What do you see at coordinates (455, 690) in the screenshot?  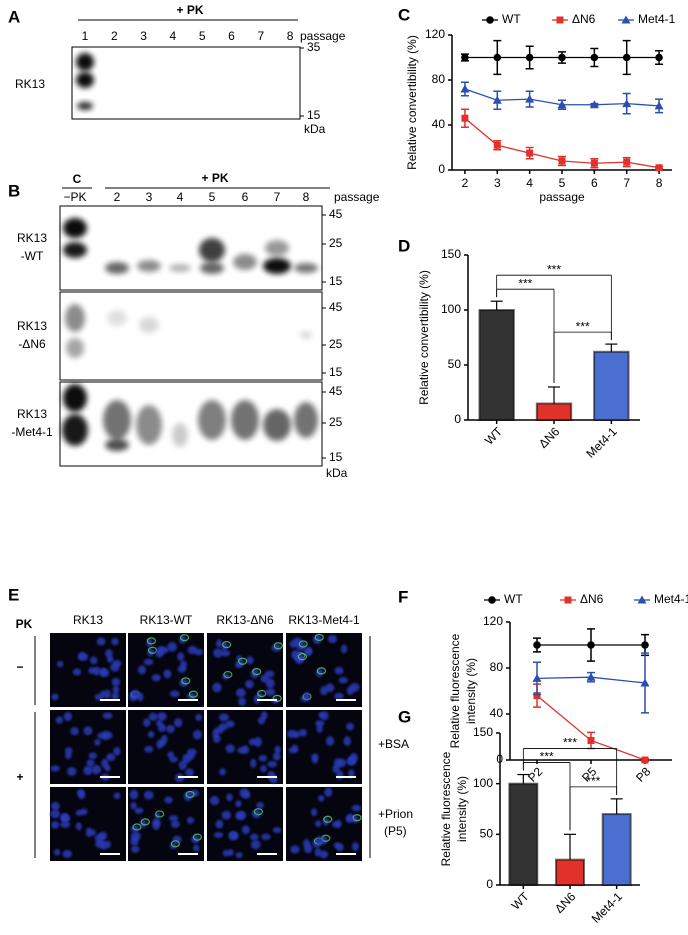 I see `y-axis-label: Relative fluorescence` at bounding box center [455, 690].